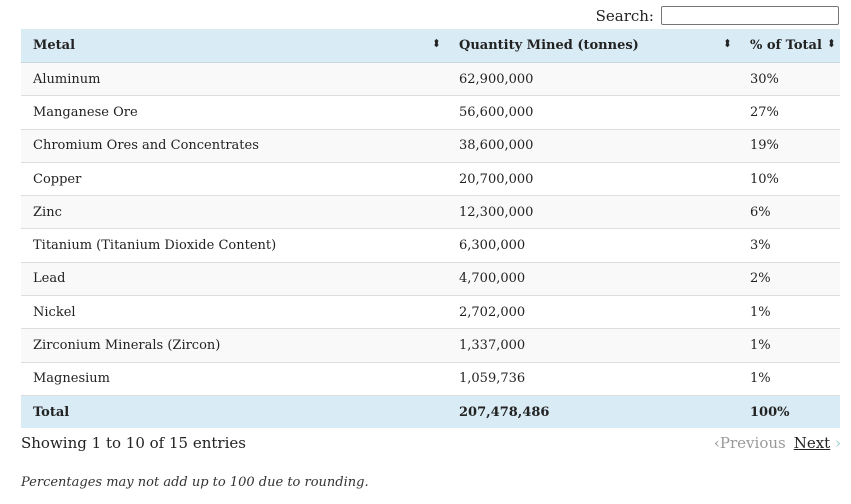 This screenshot has height=504, width=851. What do you see at coordinates (789, 78) in the screenshot?
I see `table-cell: 30%` at bounding box center [789, 78].